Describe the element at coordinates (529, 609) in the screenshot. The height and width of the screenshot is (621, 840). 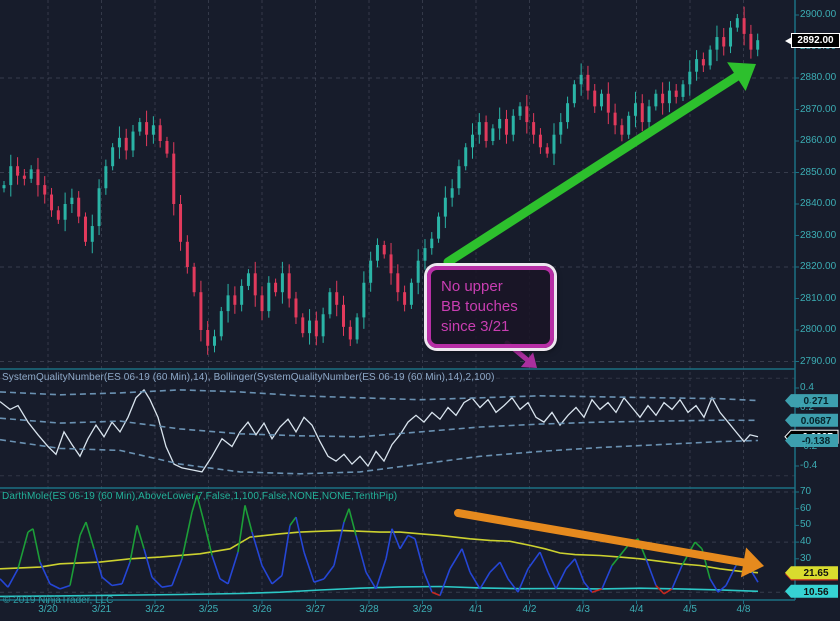
I see `date-label: 4/2` at that location.